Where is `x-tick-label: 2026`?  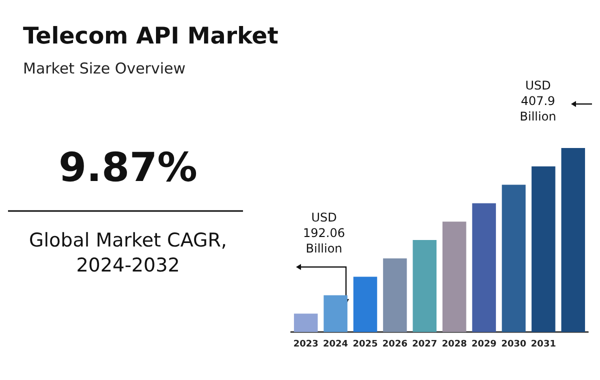 x-tick-label: 2026 is located at coordinates (395, 345).